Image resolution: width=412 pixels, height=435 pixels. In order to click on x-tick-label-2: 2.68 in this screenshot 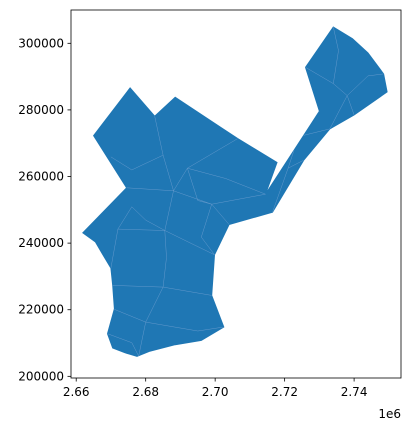, I will do `click(145, 392)`.